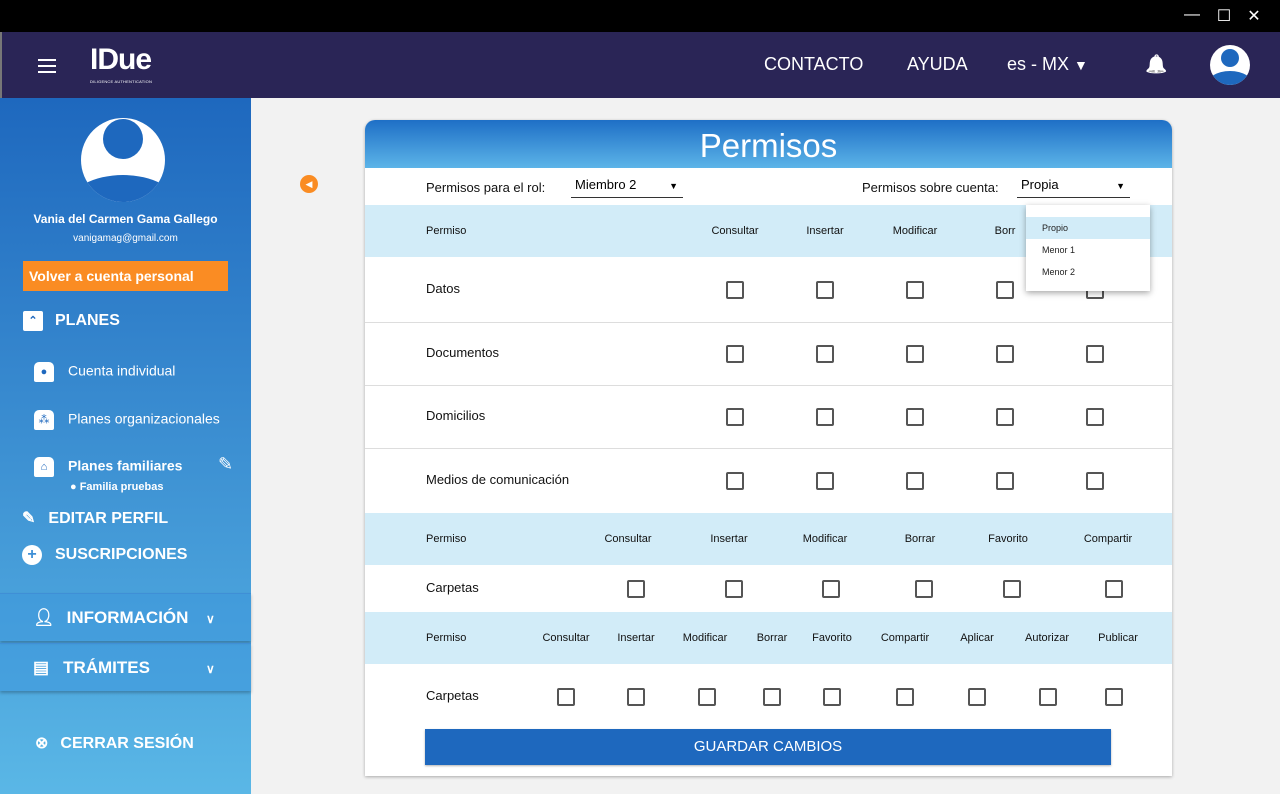 The image size is (1280, 794). What do you see at coordinates (462, 352) in the screenshot?
I see `row-label: Documentos` at bounding box center [462, 352].